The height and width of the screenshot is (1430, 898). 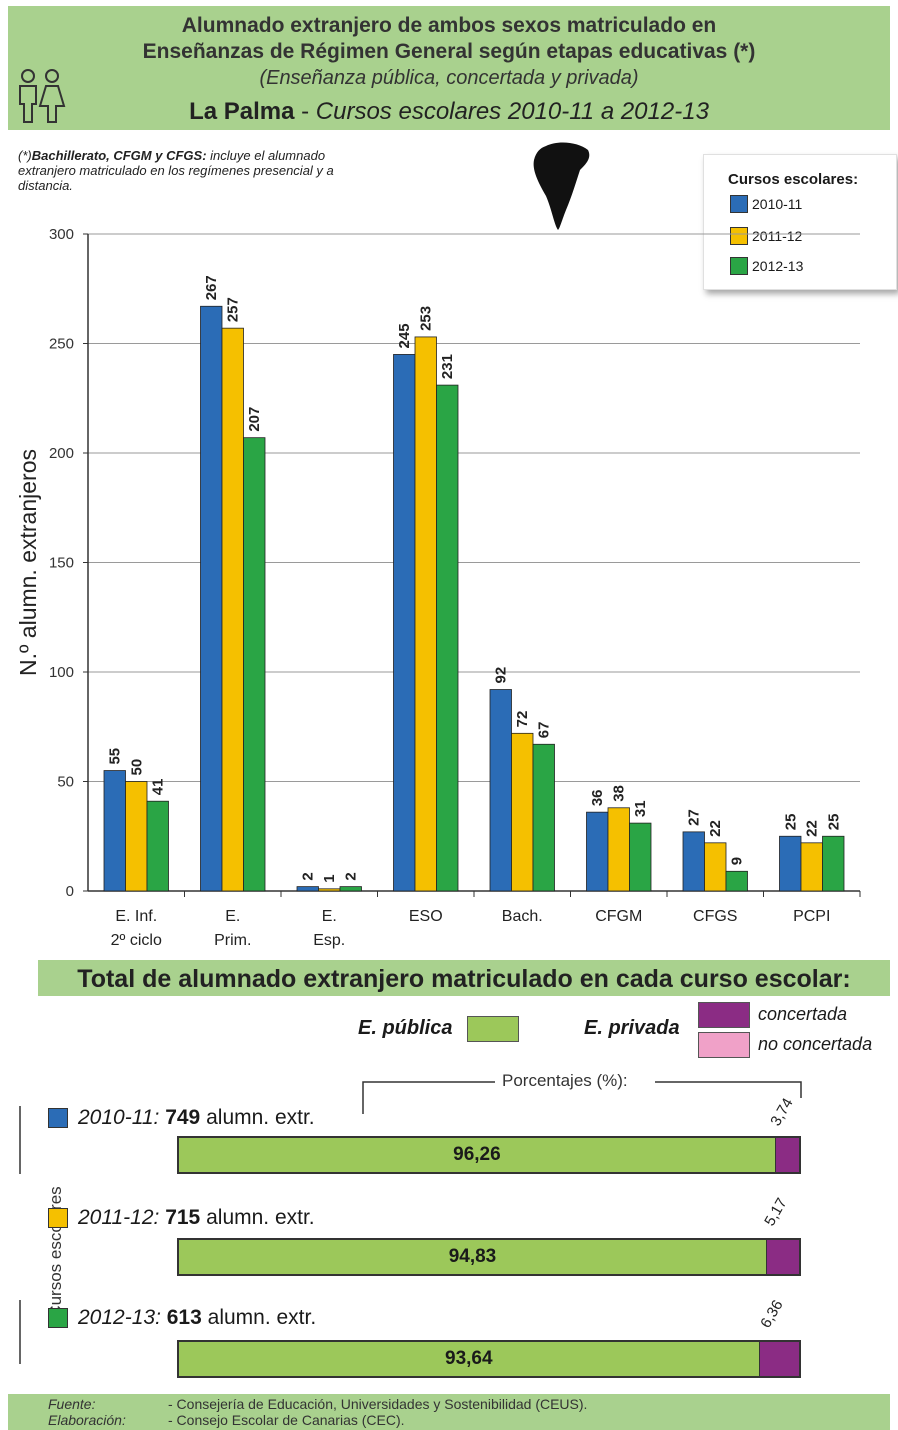 What do you see at coordinates (241, 111) in the screenshot?
I see `place-name: La Palma` at bounding box center [241, 111].